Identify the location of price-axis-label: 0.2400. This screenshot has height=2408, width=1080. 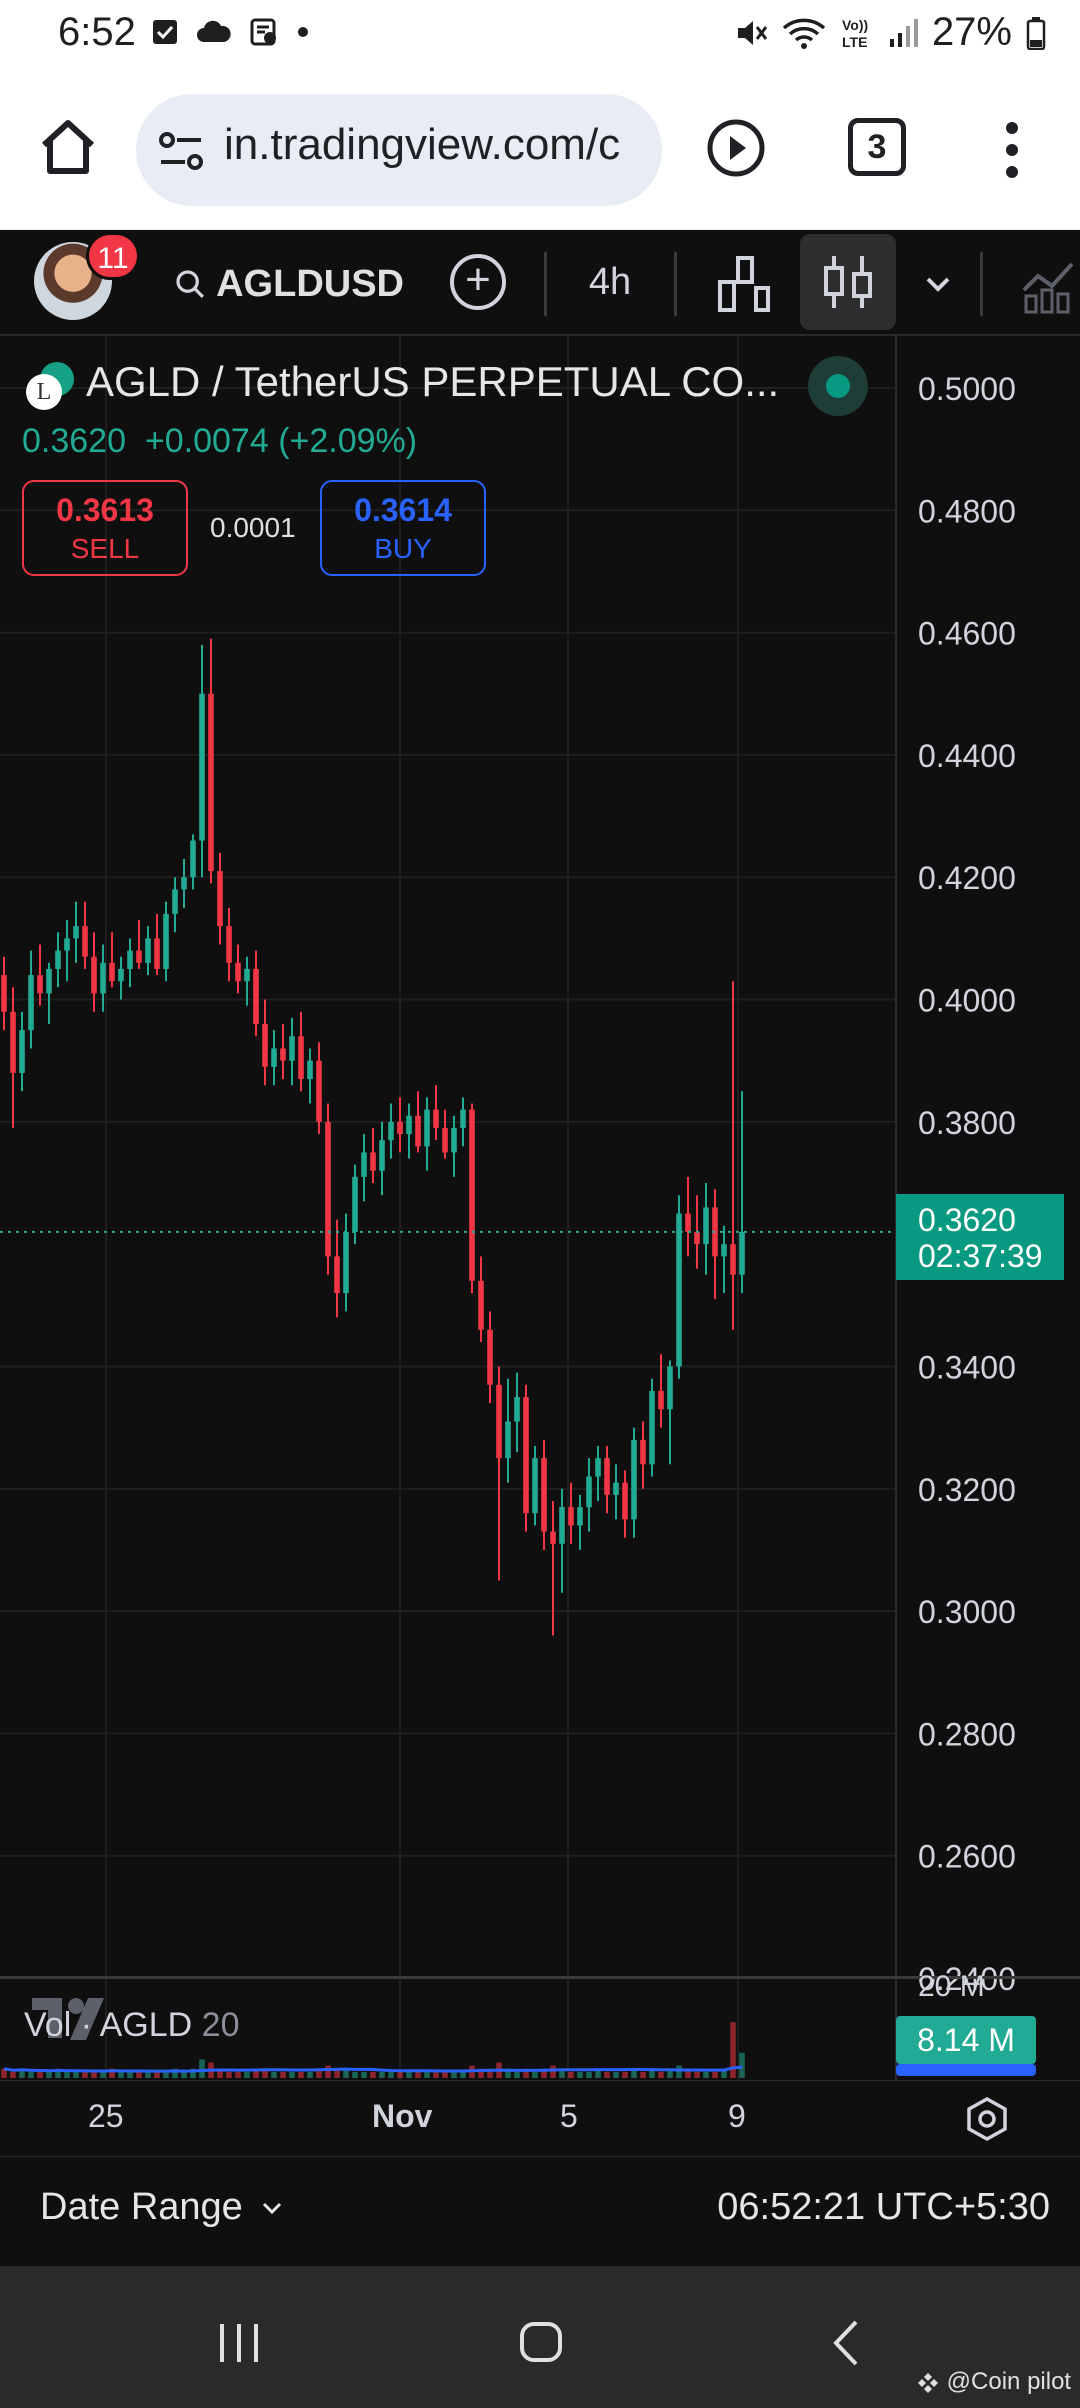
(967, 1979).